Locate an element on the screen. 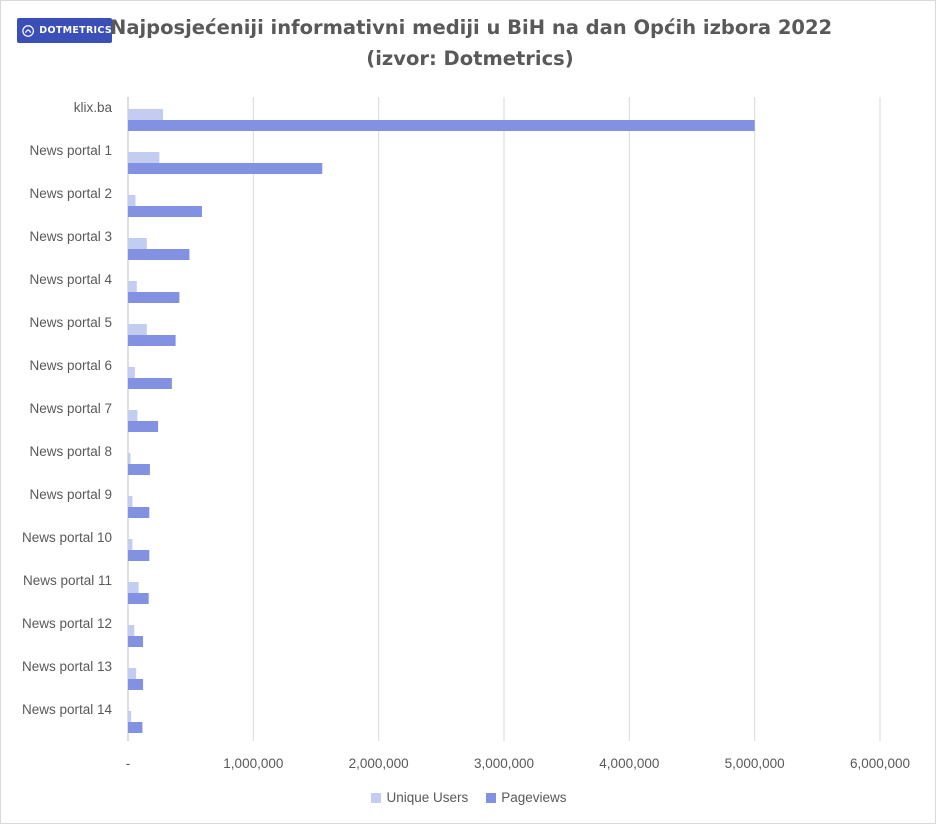 The image size is (938, 826). category-label: News portal 5 is located at coordinates (70, 322).